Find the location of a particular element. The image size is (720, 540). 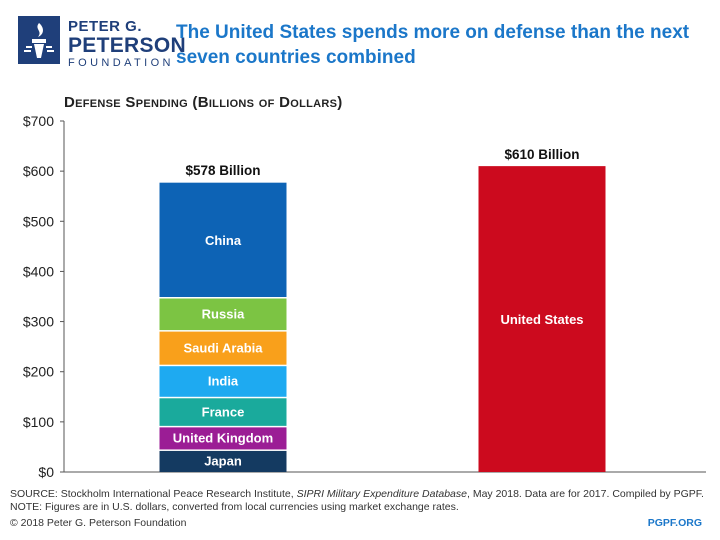

bar-segment-united-kingdom is located at coordinates (223, 438).